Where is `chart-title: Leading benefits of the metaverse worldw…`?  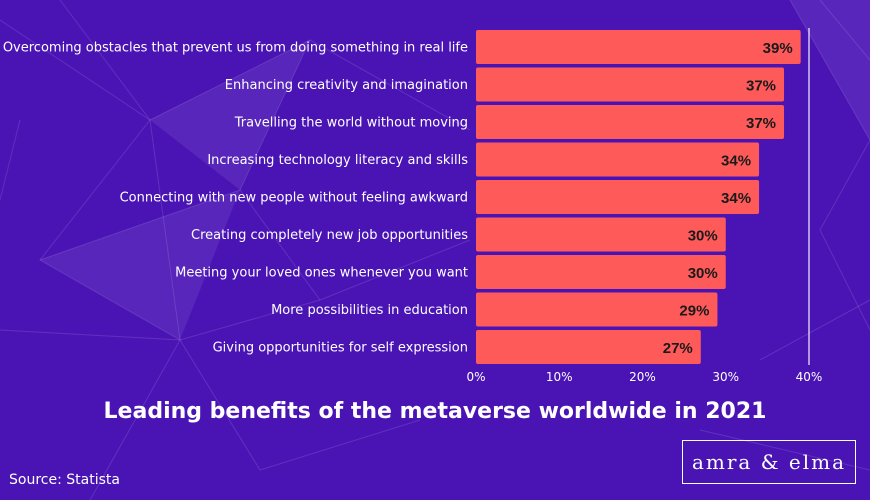
chart-title: Leading benefits of the metaverse worldw… is located at coordinates (435, 411).